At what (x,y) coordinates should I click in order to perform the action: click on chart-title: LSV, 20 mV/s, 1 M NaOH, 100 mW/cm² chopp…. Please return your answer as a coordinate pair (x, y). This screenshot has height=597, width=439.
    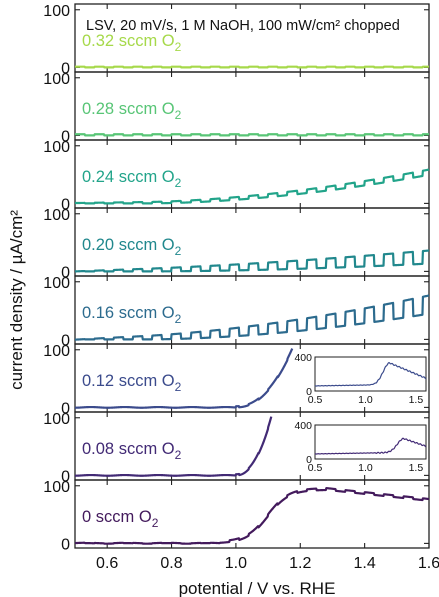
    Looking at the image, I should click on (243, 26).